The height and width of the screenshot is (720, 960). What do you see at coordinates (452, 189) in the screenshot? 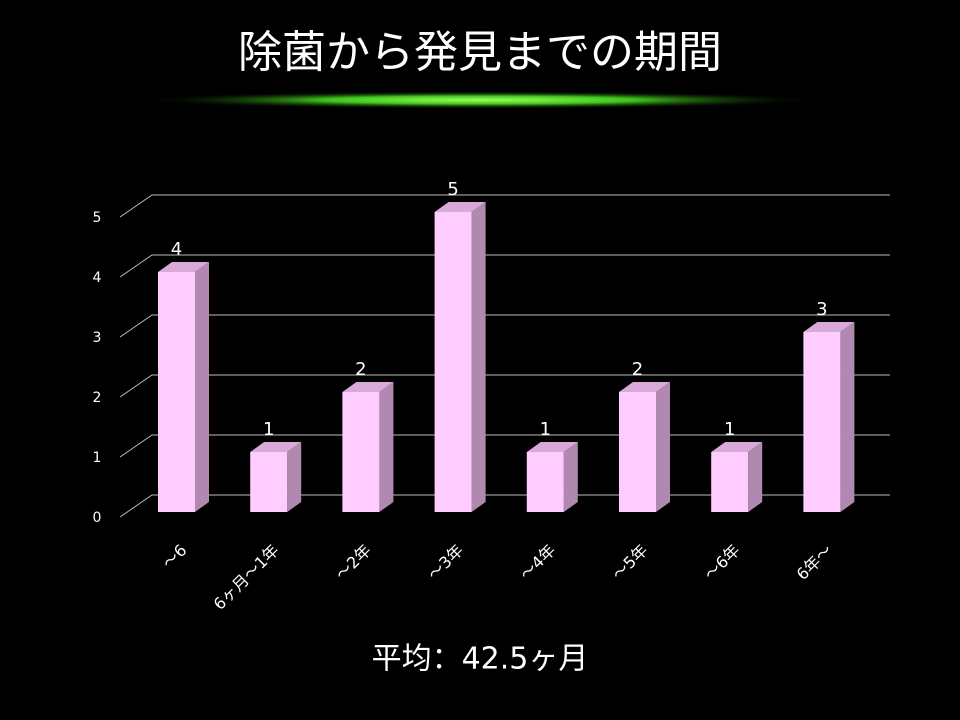
I see `data-label: 5` at bounding box center [452, 189].